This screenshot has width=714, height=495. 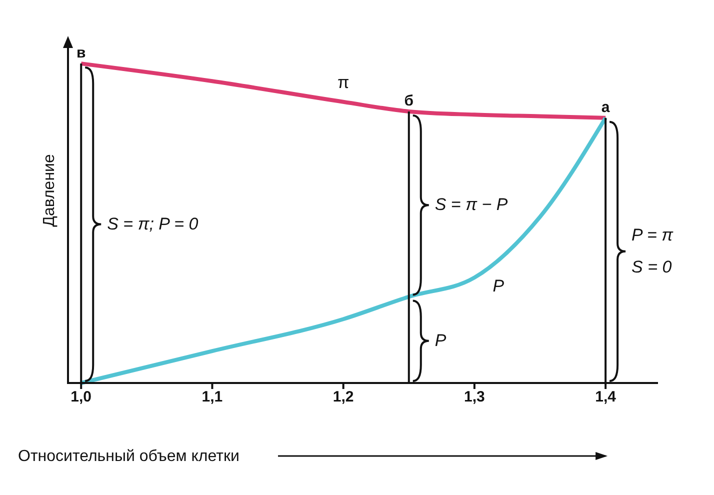 I want to click on annotation: S = 0, so click(x=652, y=266).